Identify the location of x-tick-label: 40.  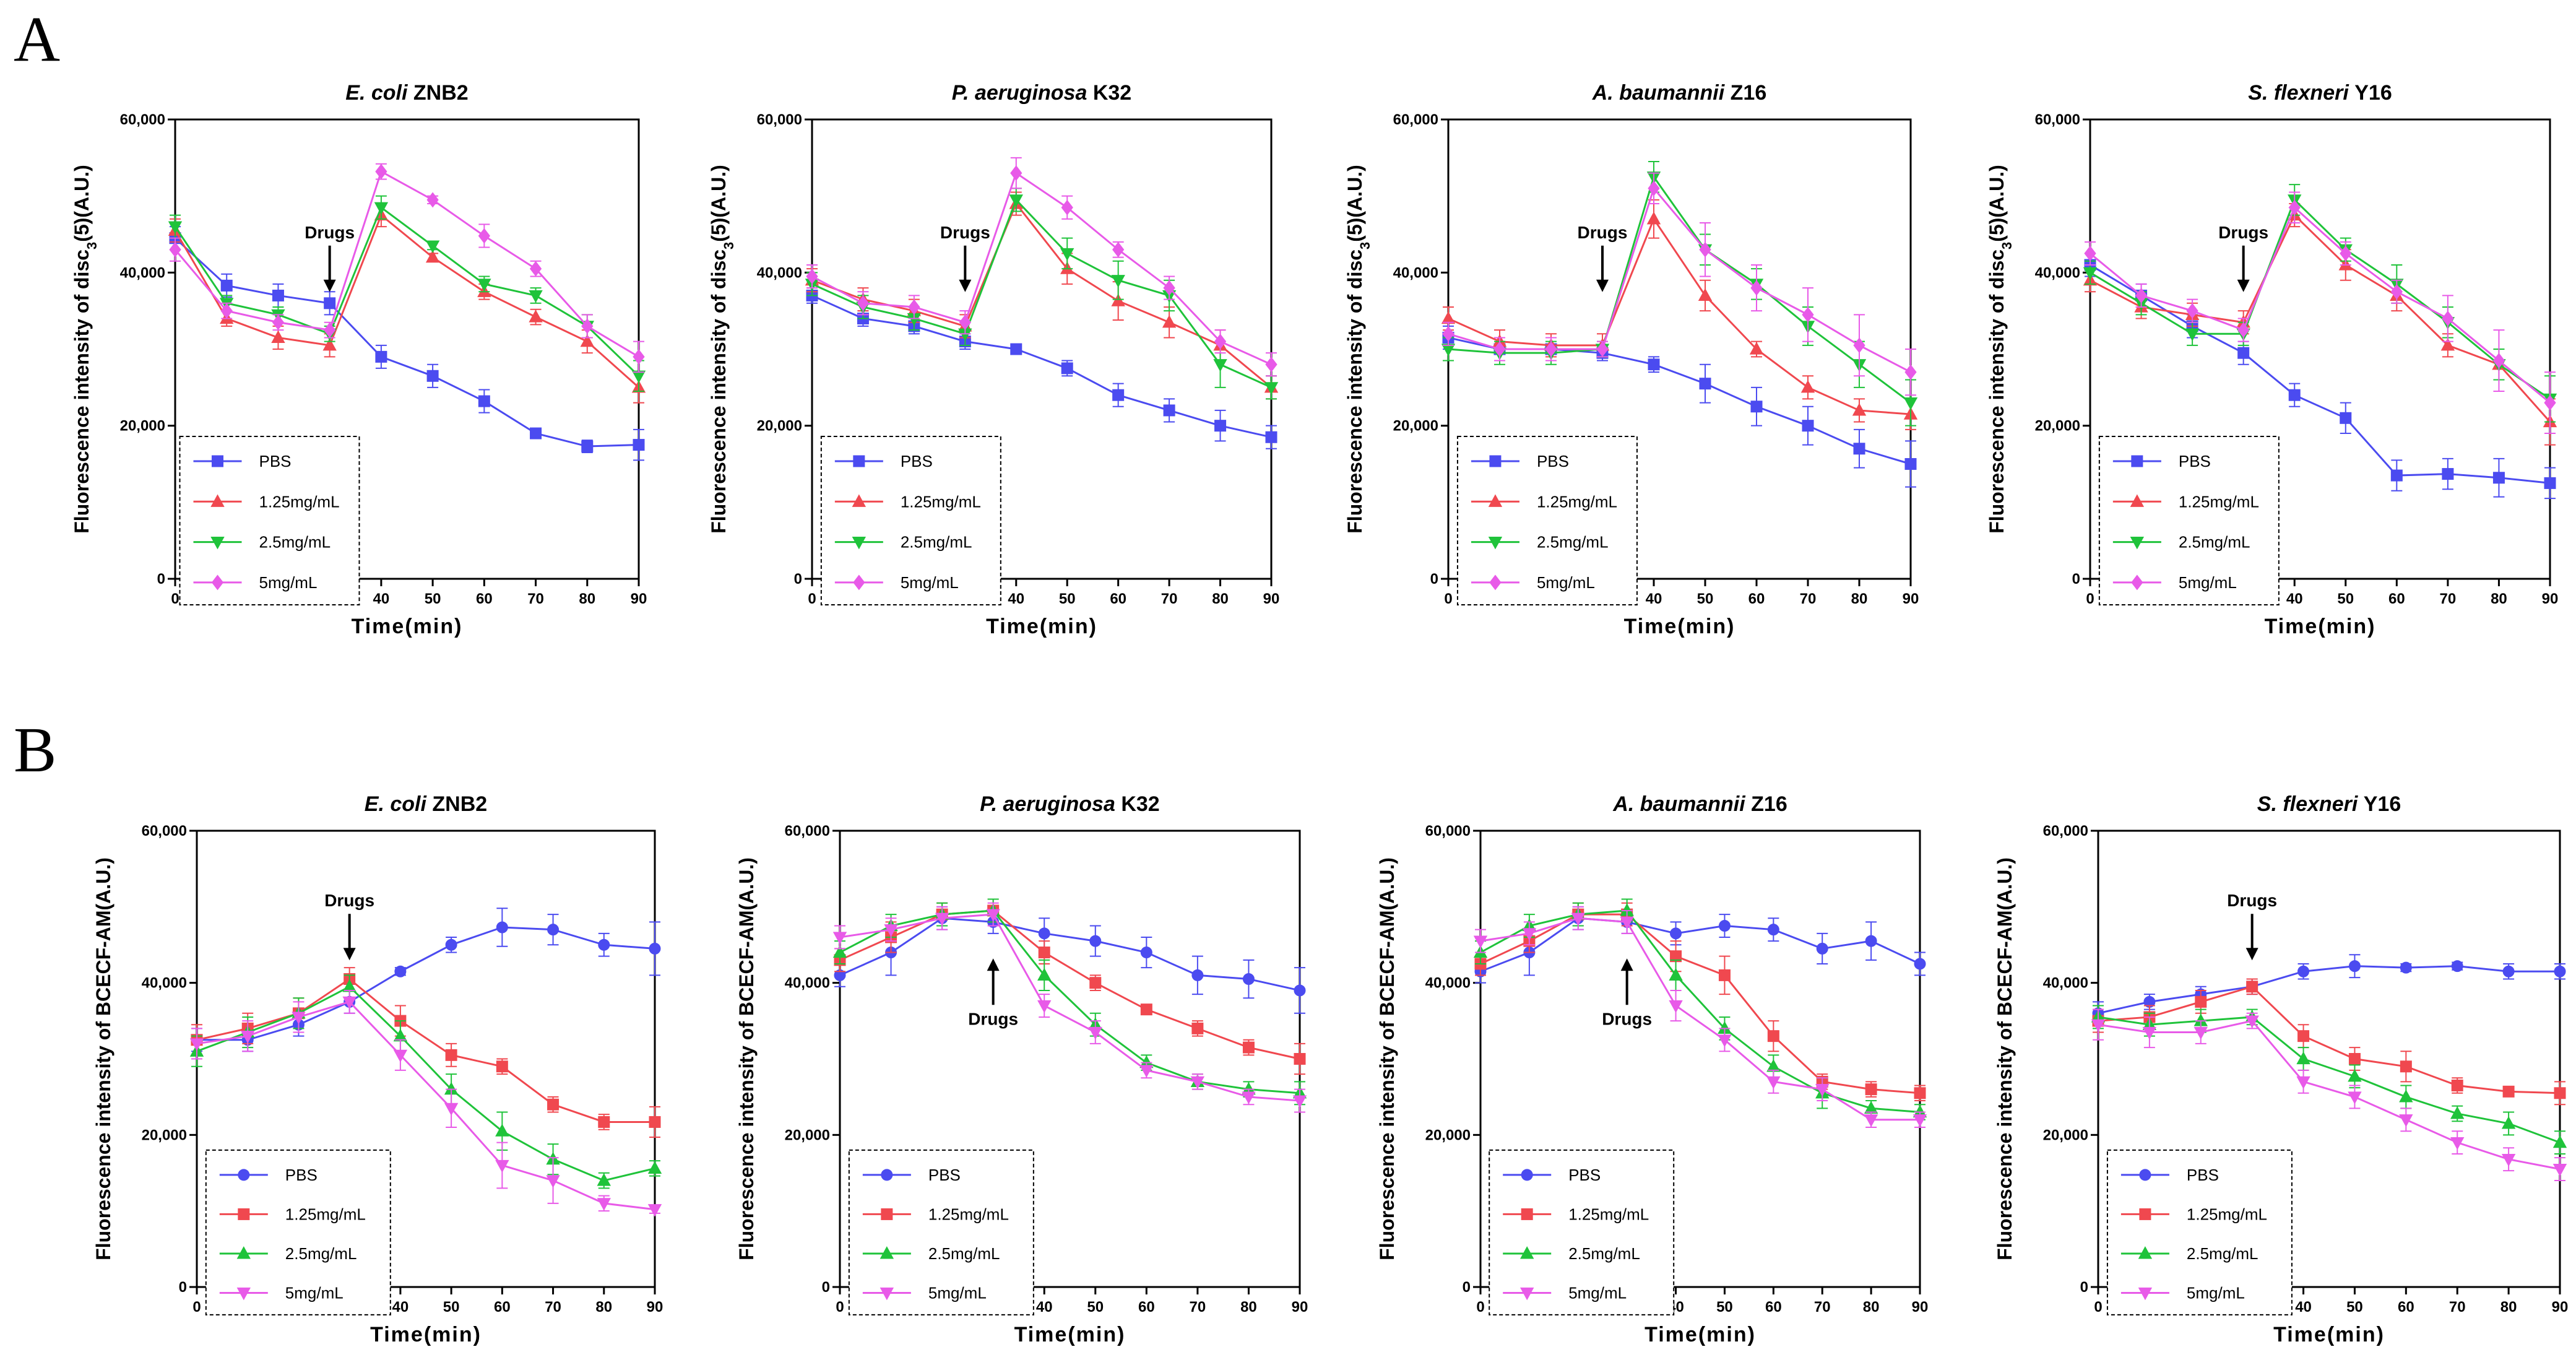
(2294, 599).